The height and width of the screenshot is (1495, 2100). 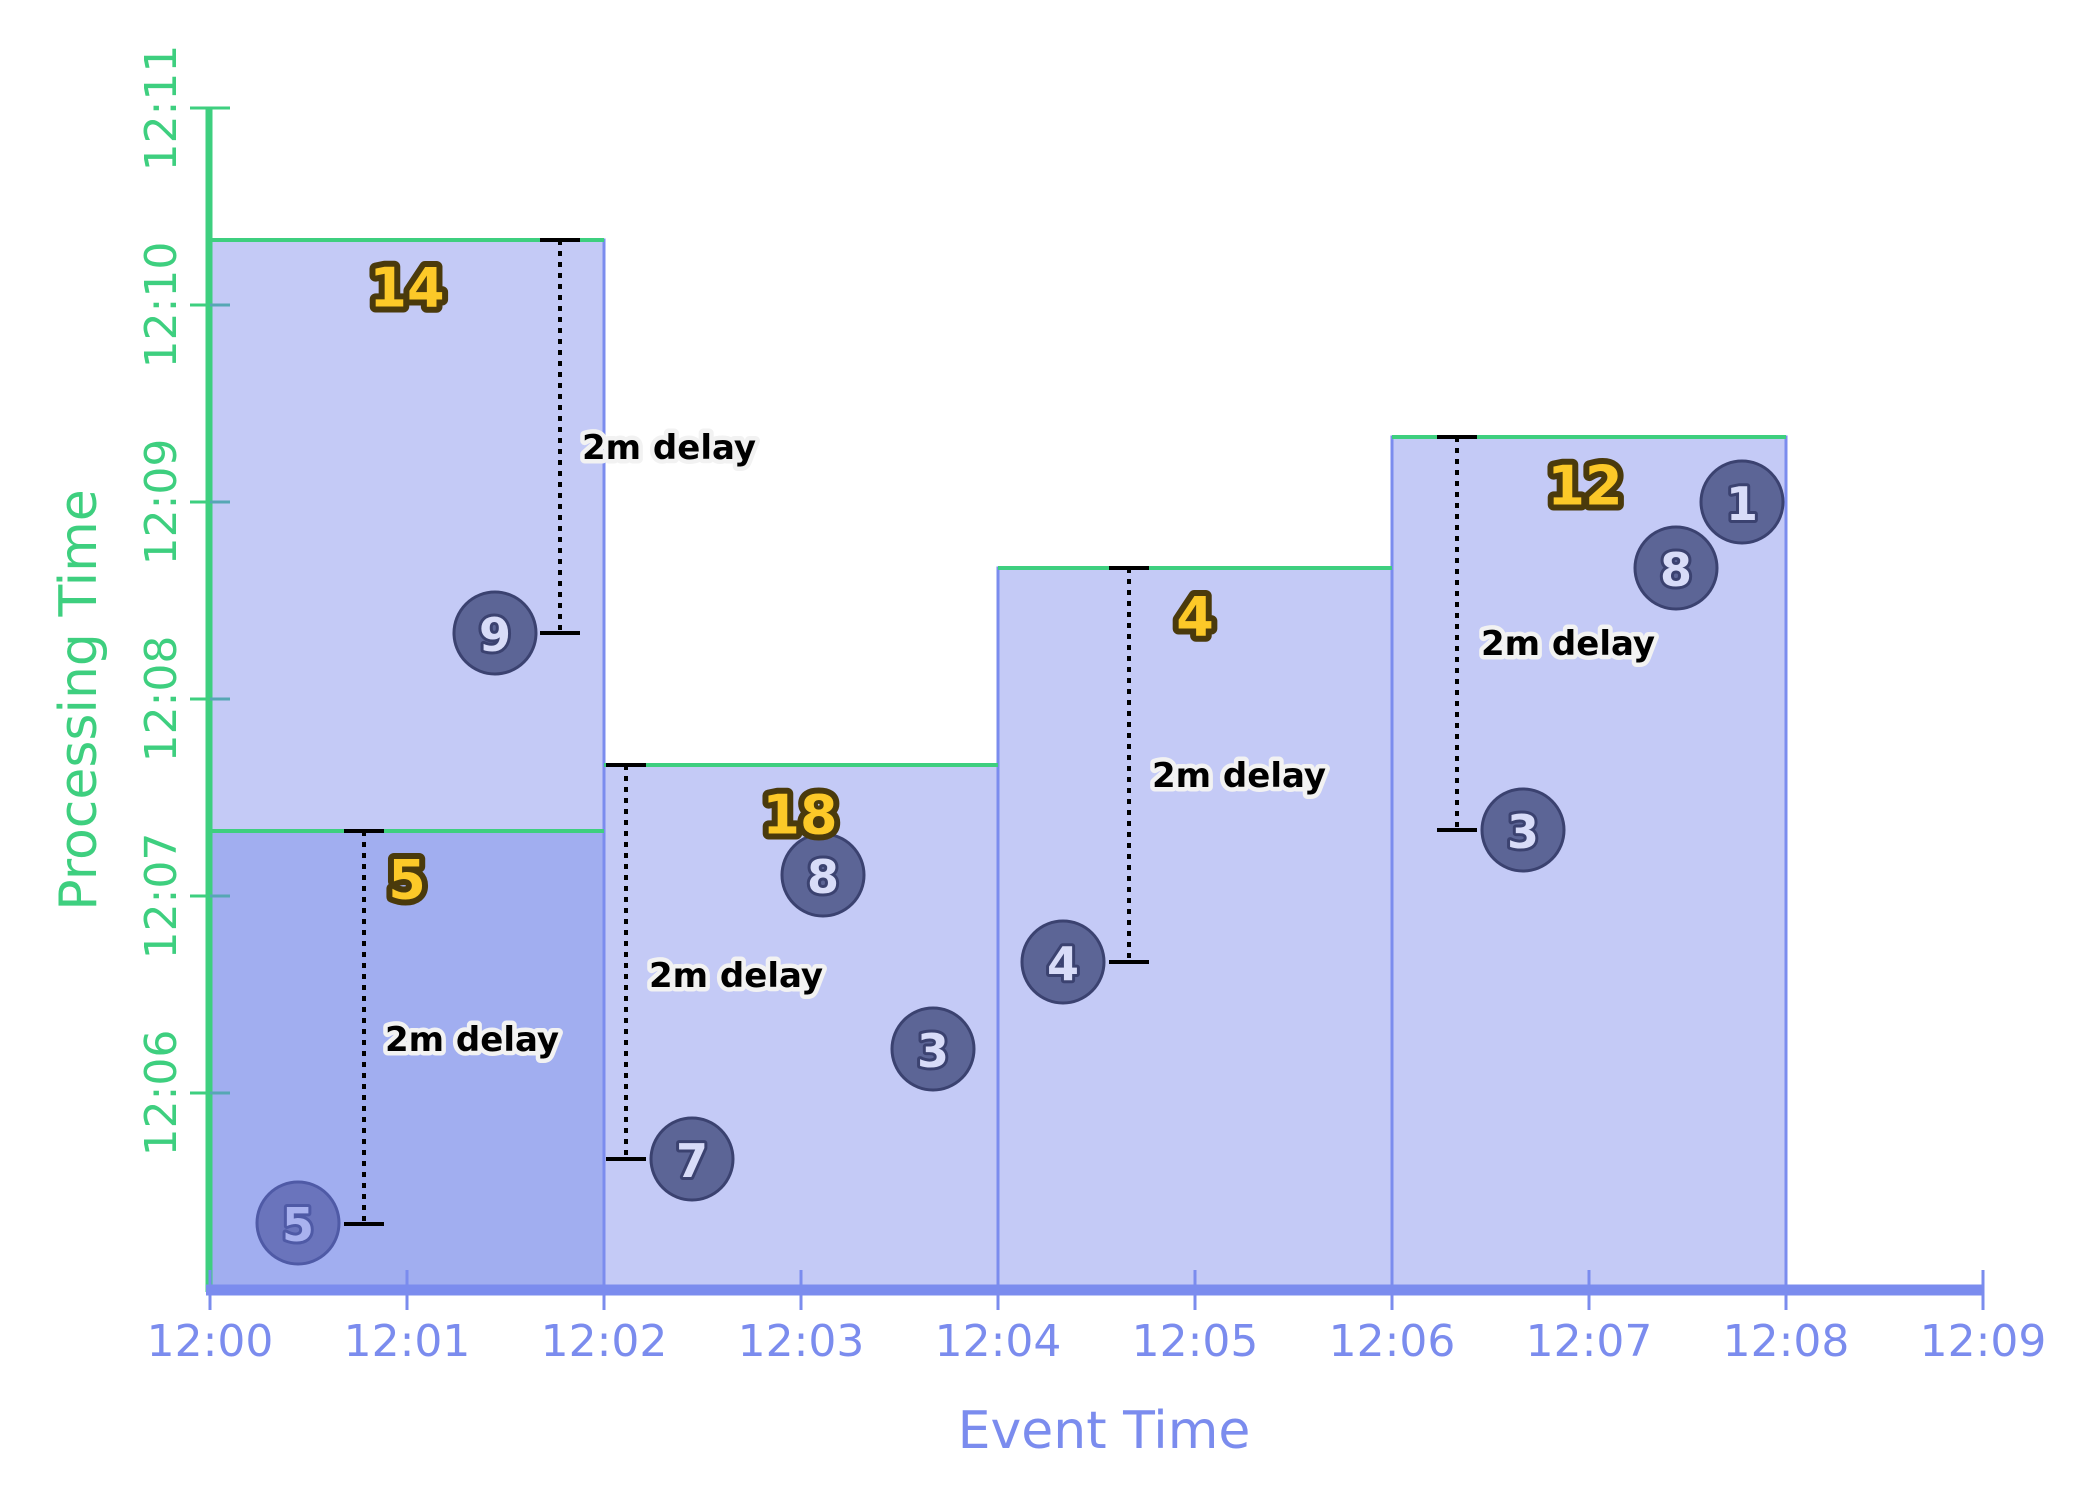 What do you see at coordinates (1584, 486) in the screenshot?
I see `window-sum: 12` at bounding box center [1584, 486].